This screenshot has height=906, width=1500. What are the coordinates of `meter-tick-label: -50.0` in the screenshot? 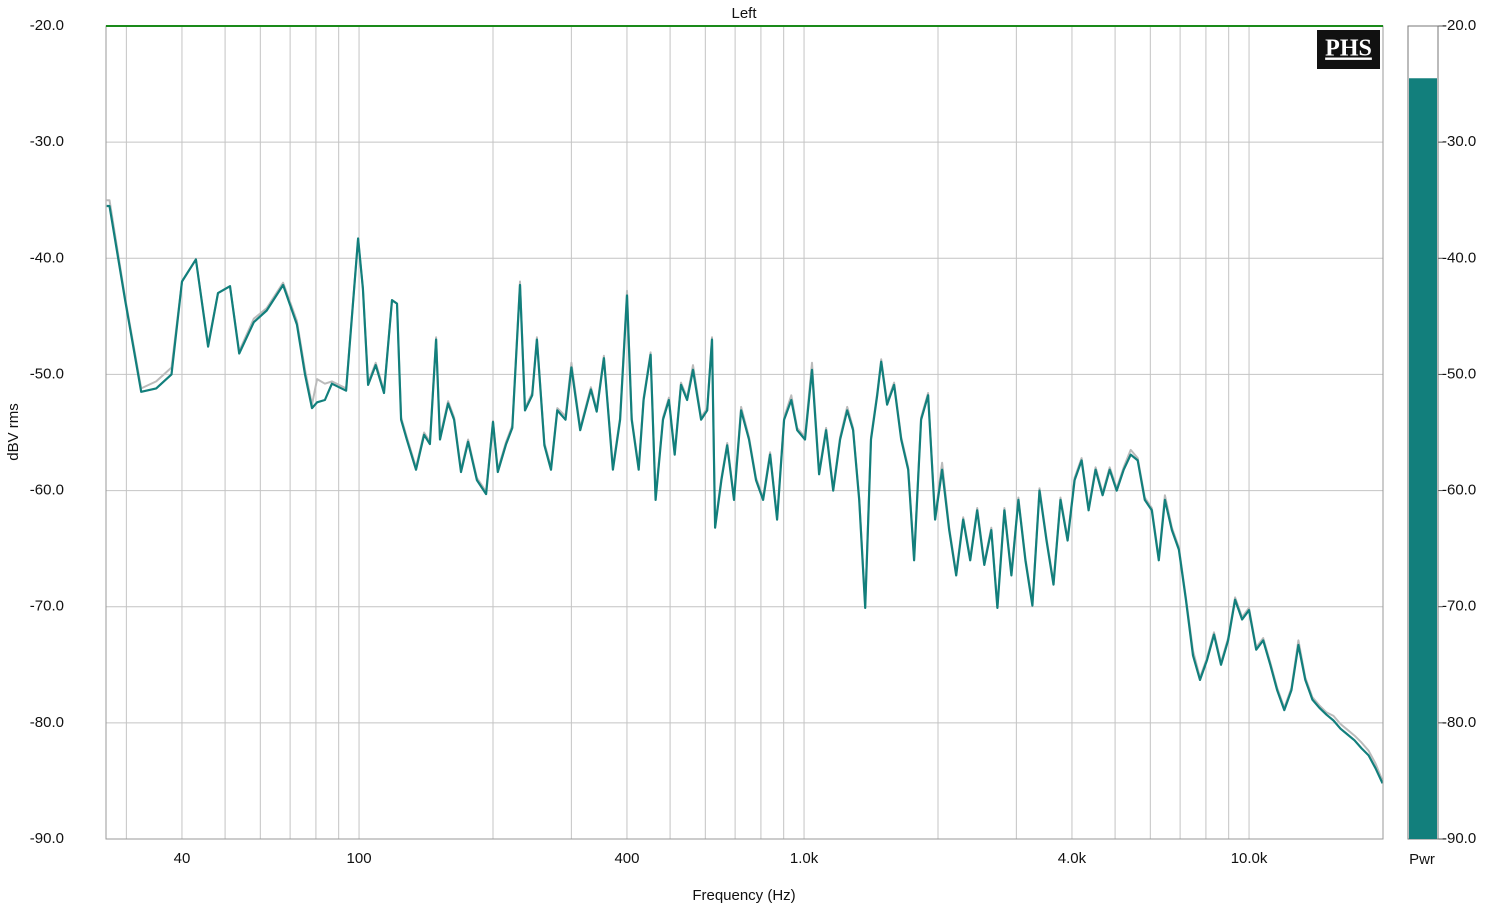 It's located at (1459, 373).